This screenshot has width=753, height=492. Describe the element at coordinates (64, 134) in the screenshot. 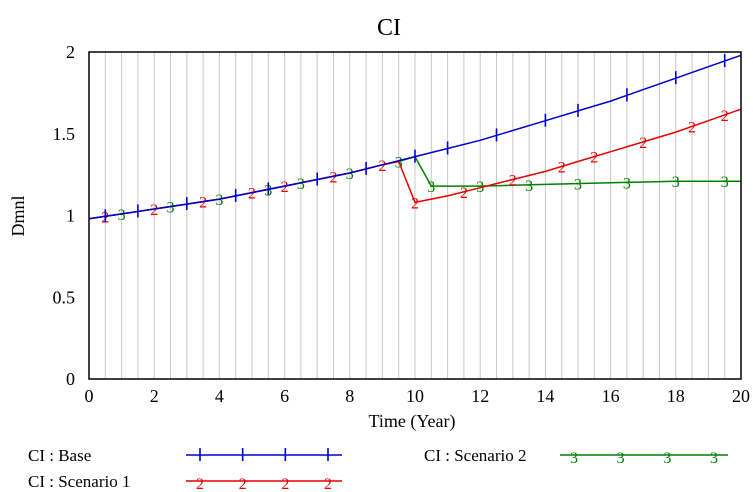

I see `y-tick-label: 1.5` at that location.